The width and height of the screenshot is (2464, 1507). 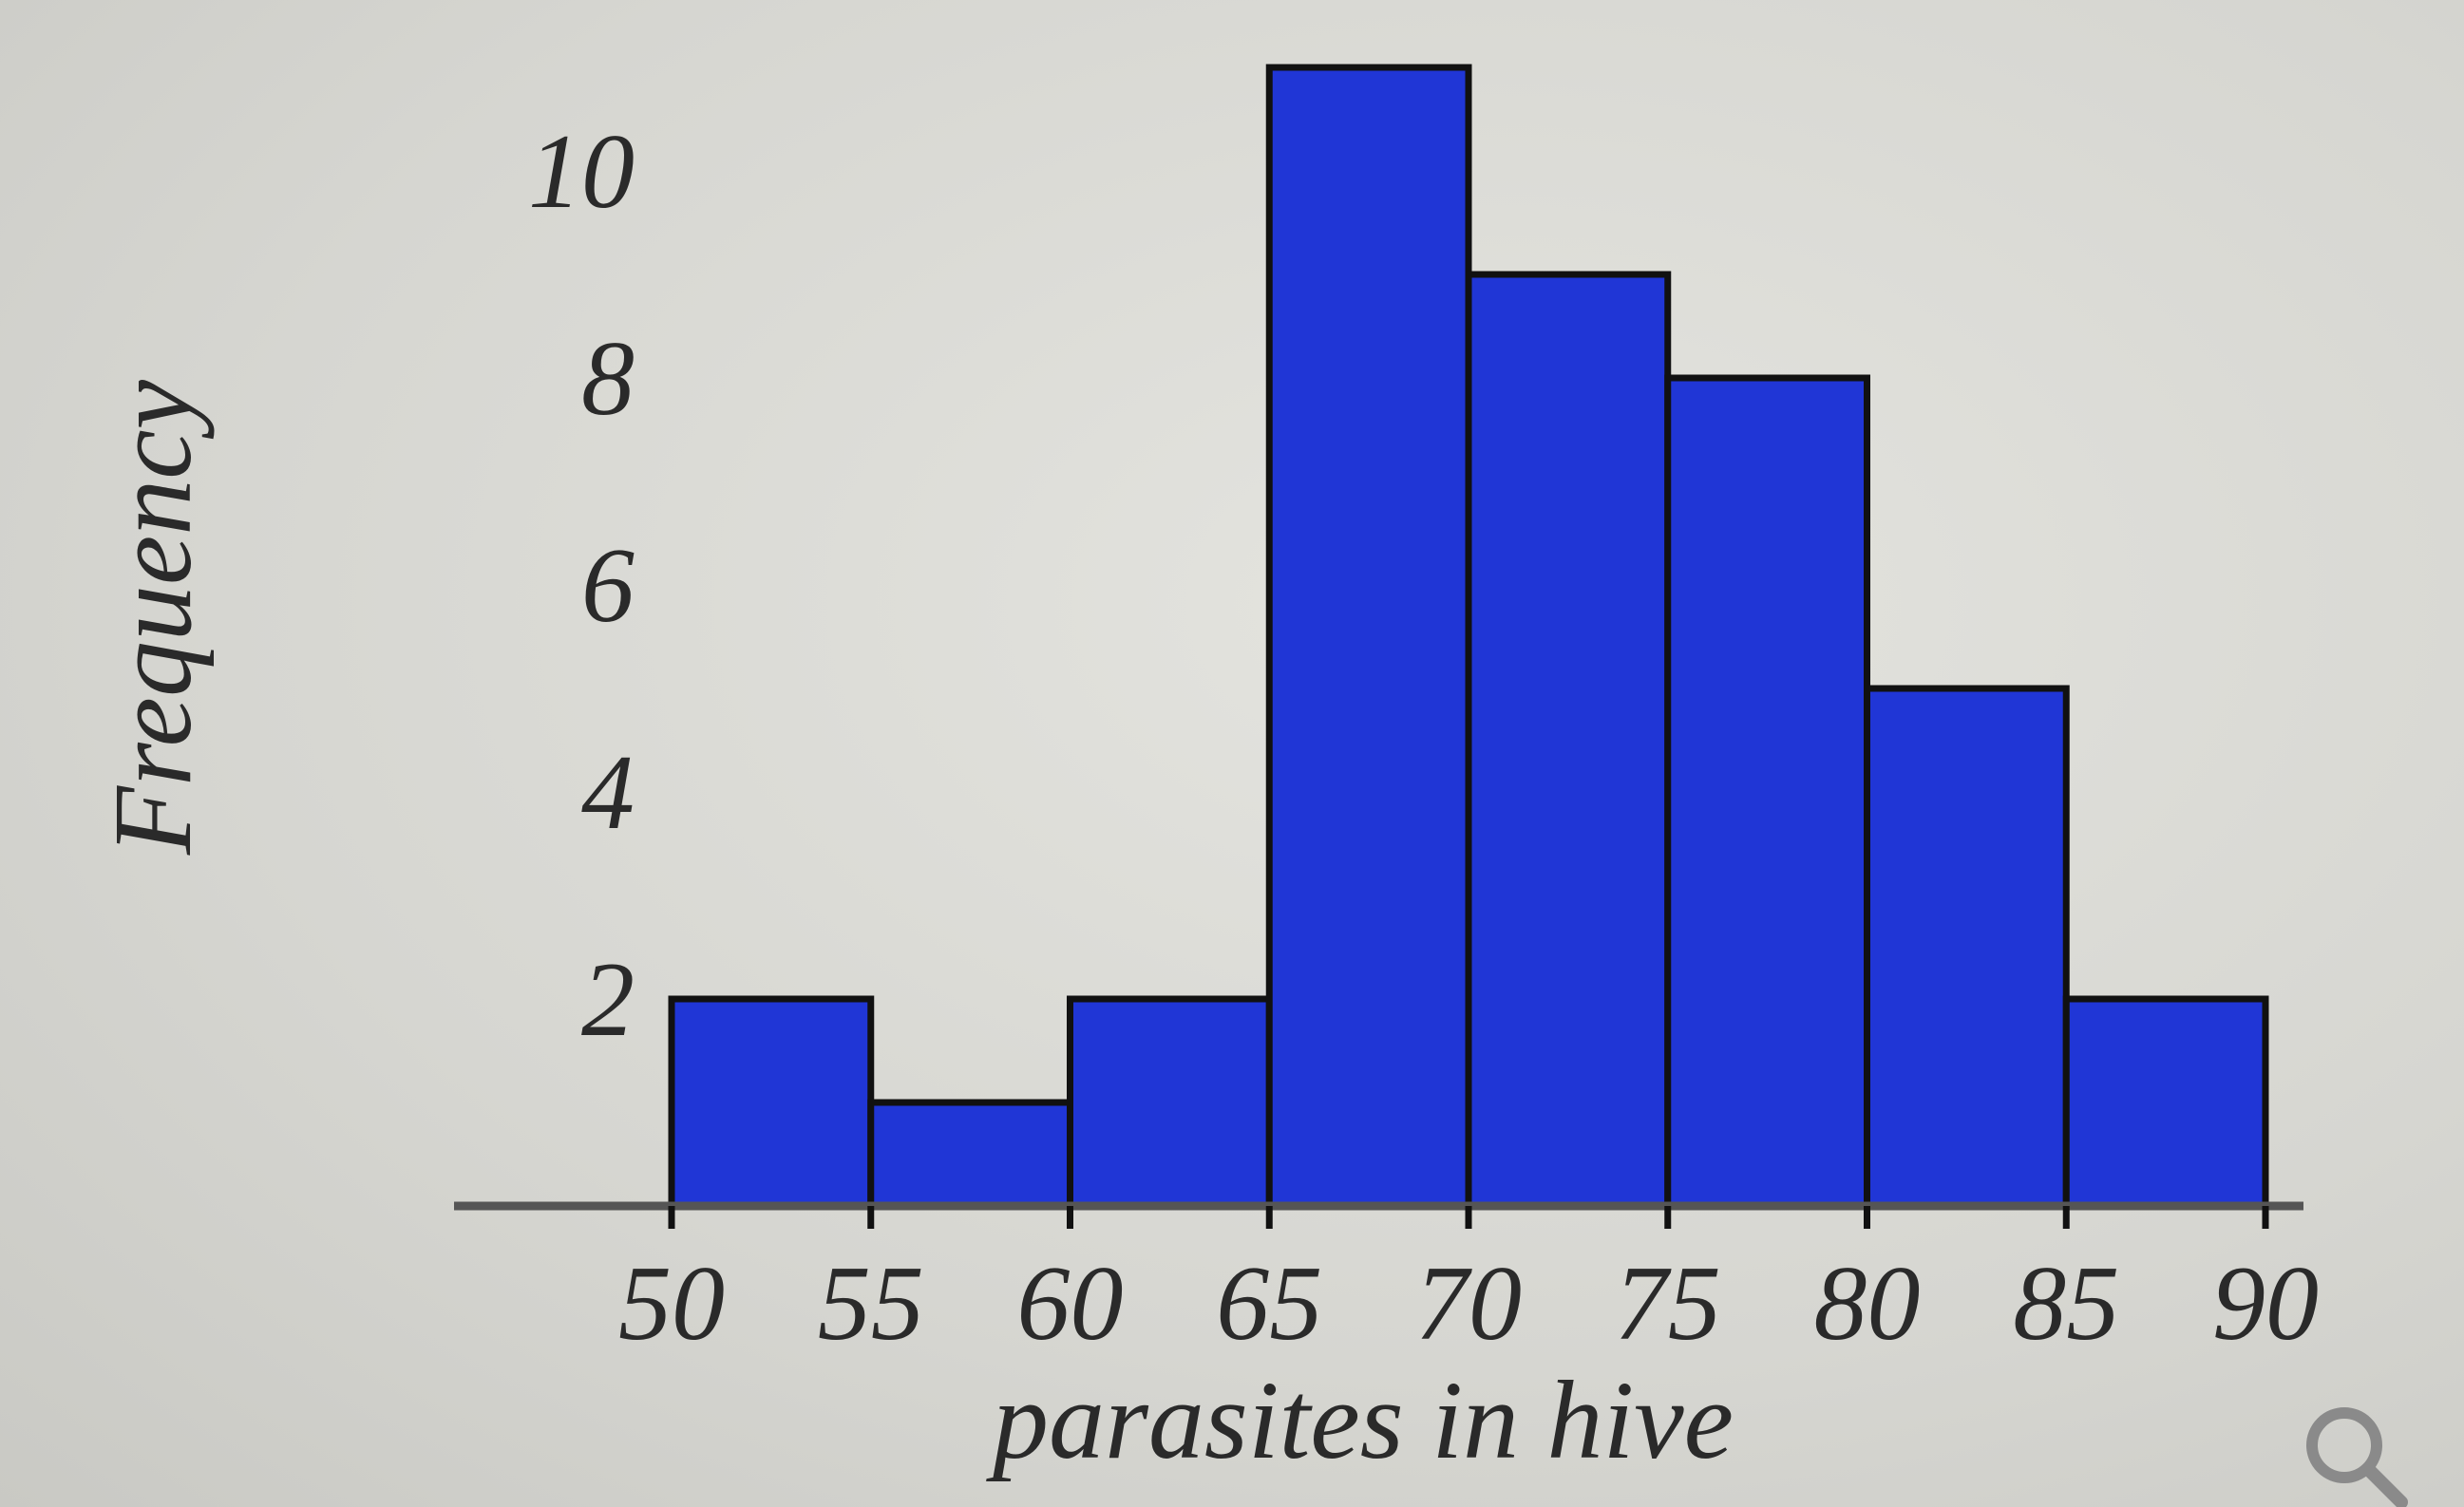 I want to click on x-tick-label: 50, so click(x=671, y=1304).